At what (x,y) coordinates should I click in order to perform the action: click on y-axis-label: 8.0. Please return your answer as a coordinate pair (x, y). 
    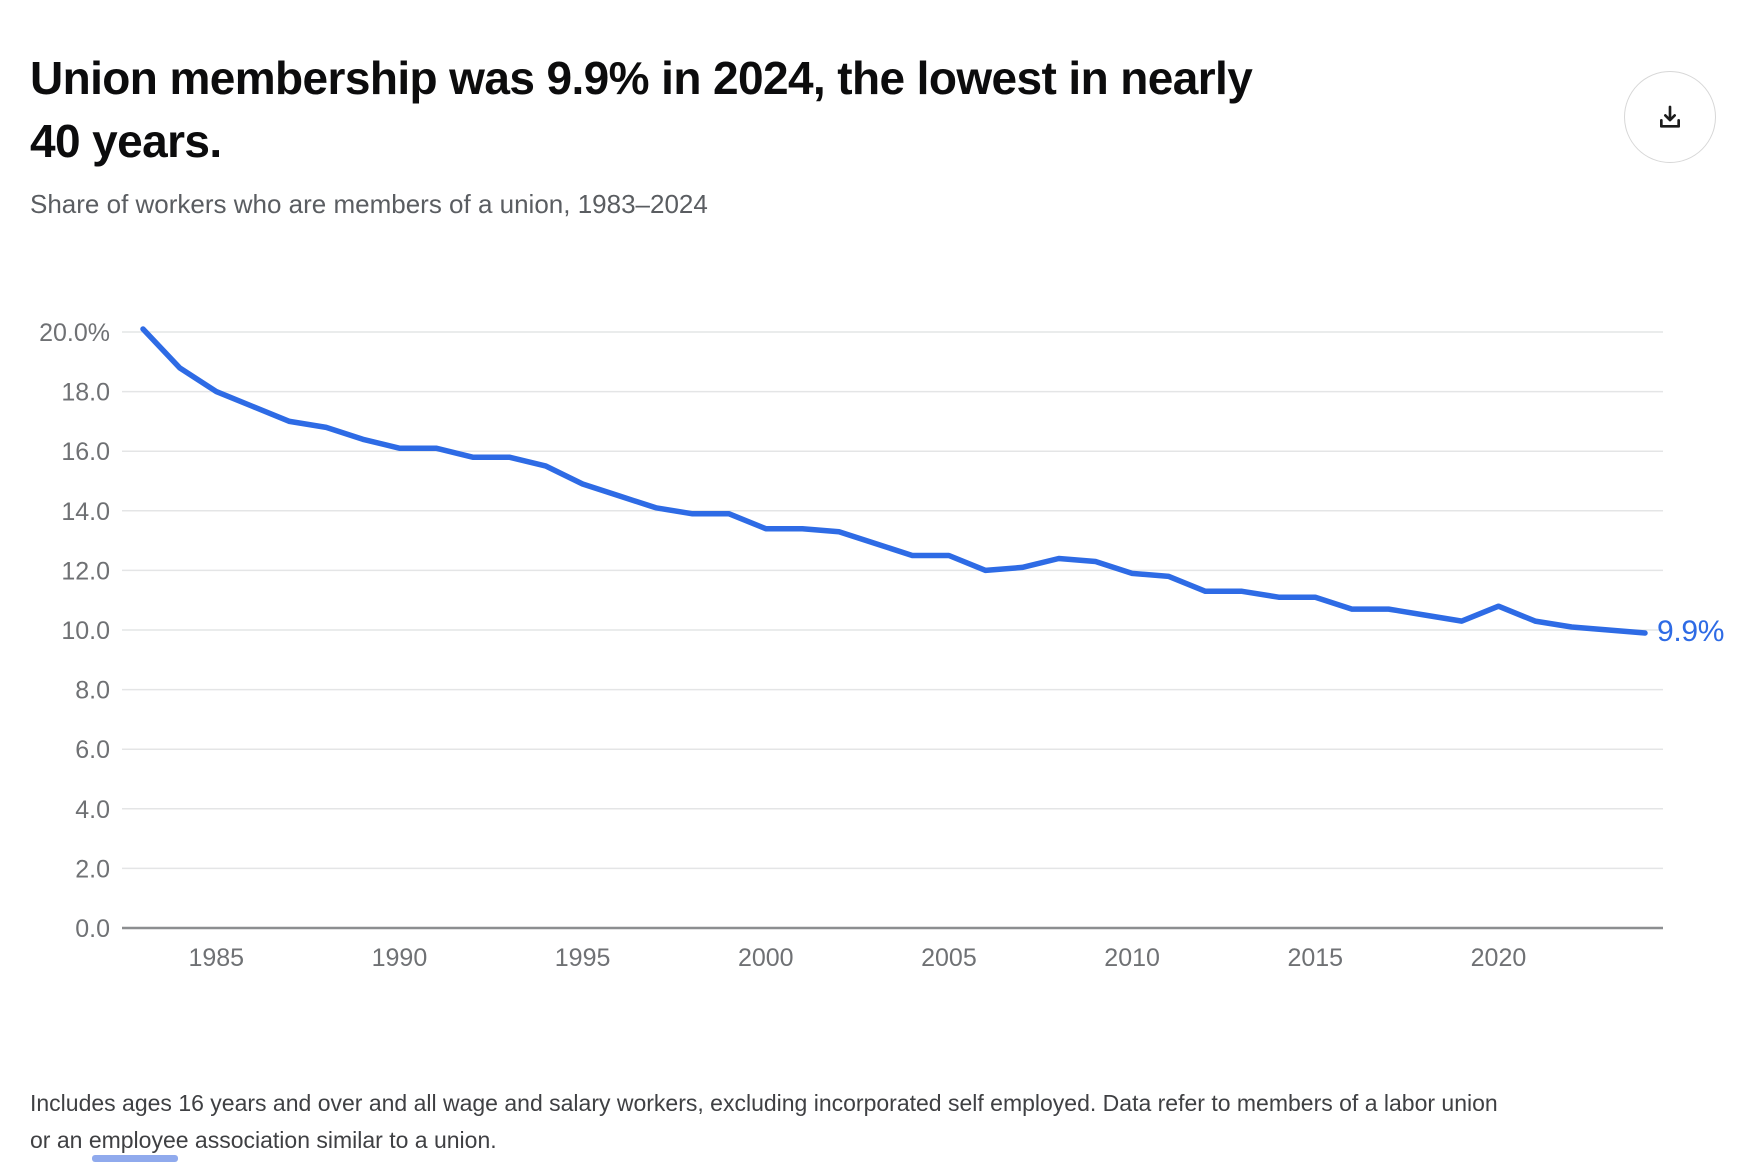
    Looking at the image, I should click on (92, 691).